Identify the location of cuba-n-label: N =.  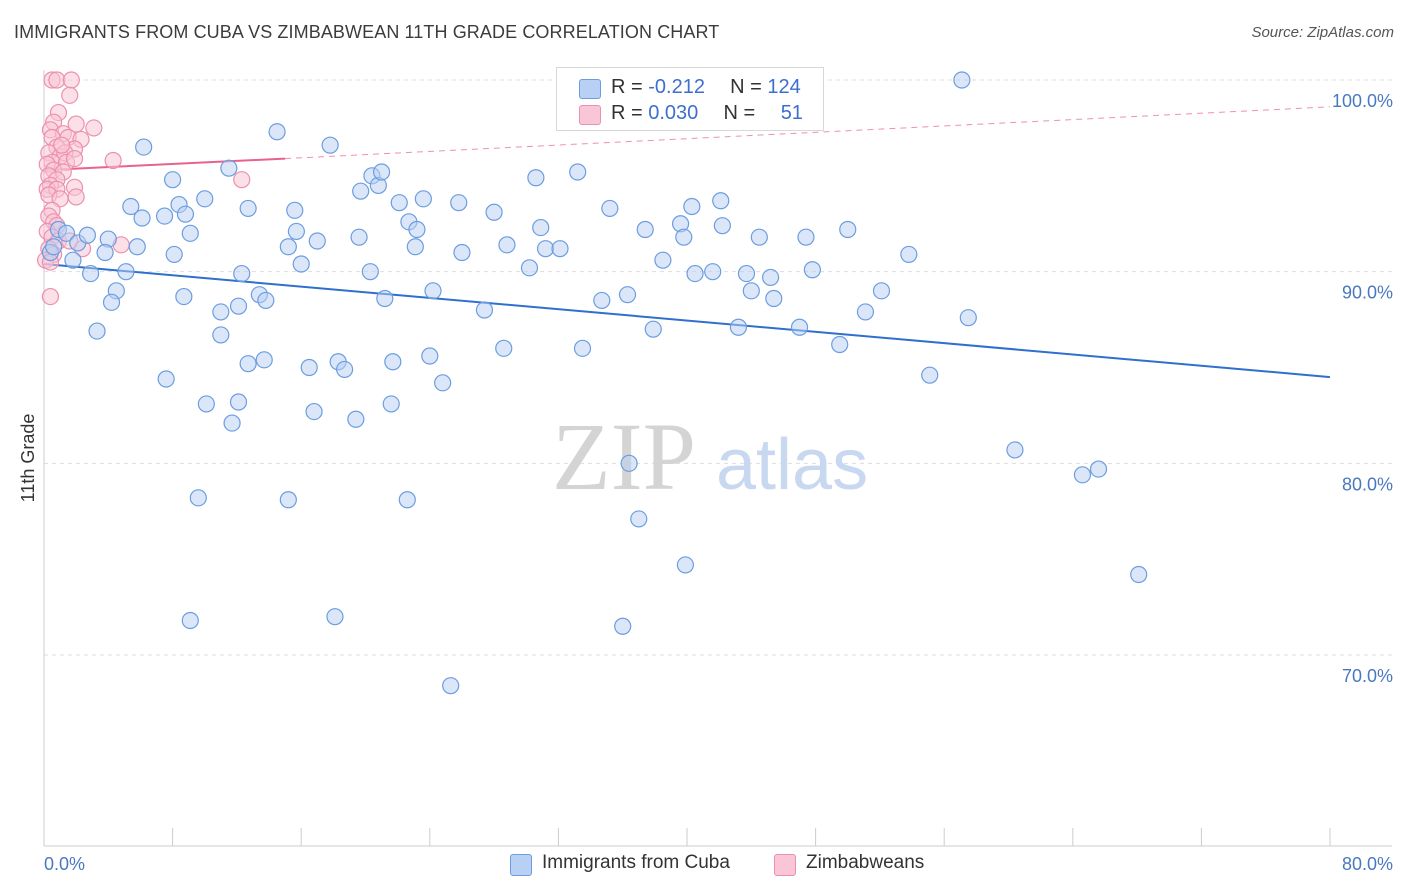
(746, 87).